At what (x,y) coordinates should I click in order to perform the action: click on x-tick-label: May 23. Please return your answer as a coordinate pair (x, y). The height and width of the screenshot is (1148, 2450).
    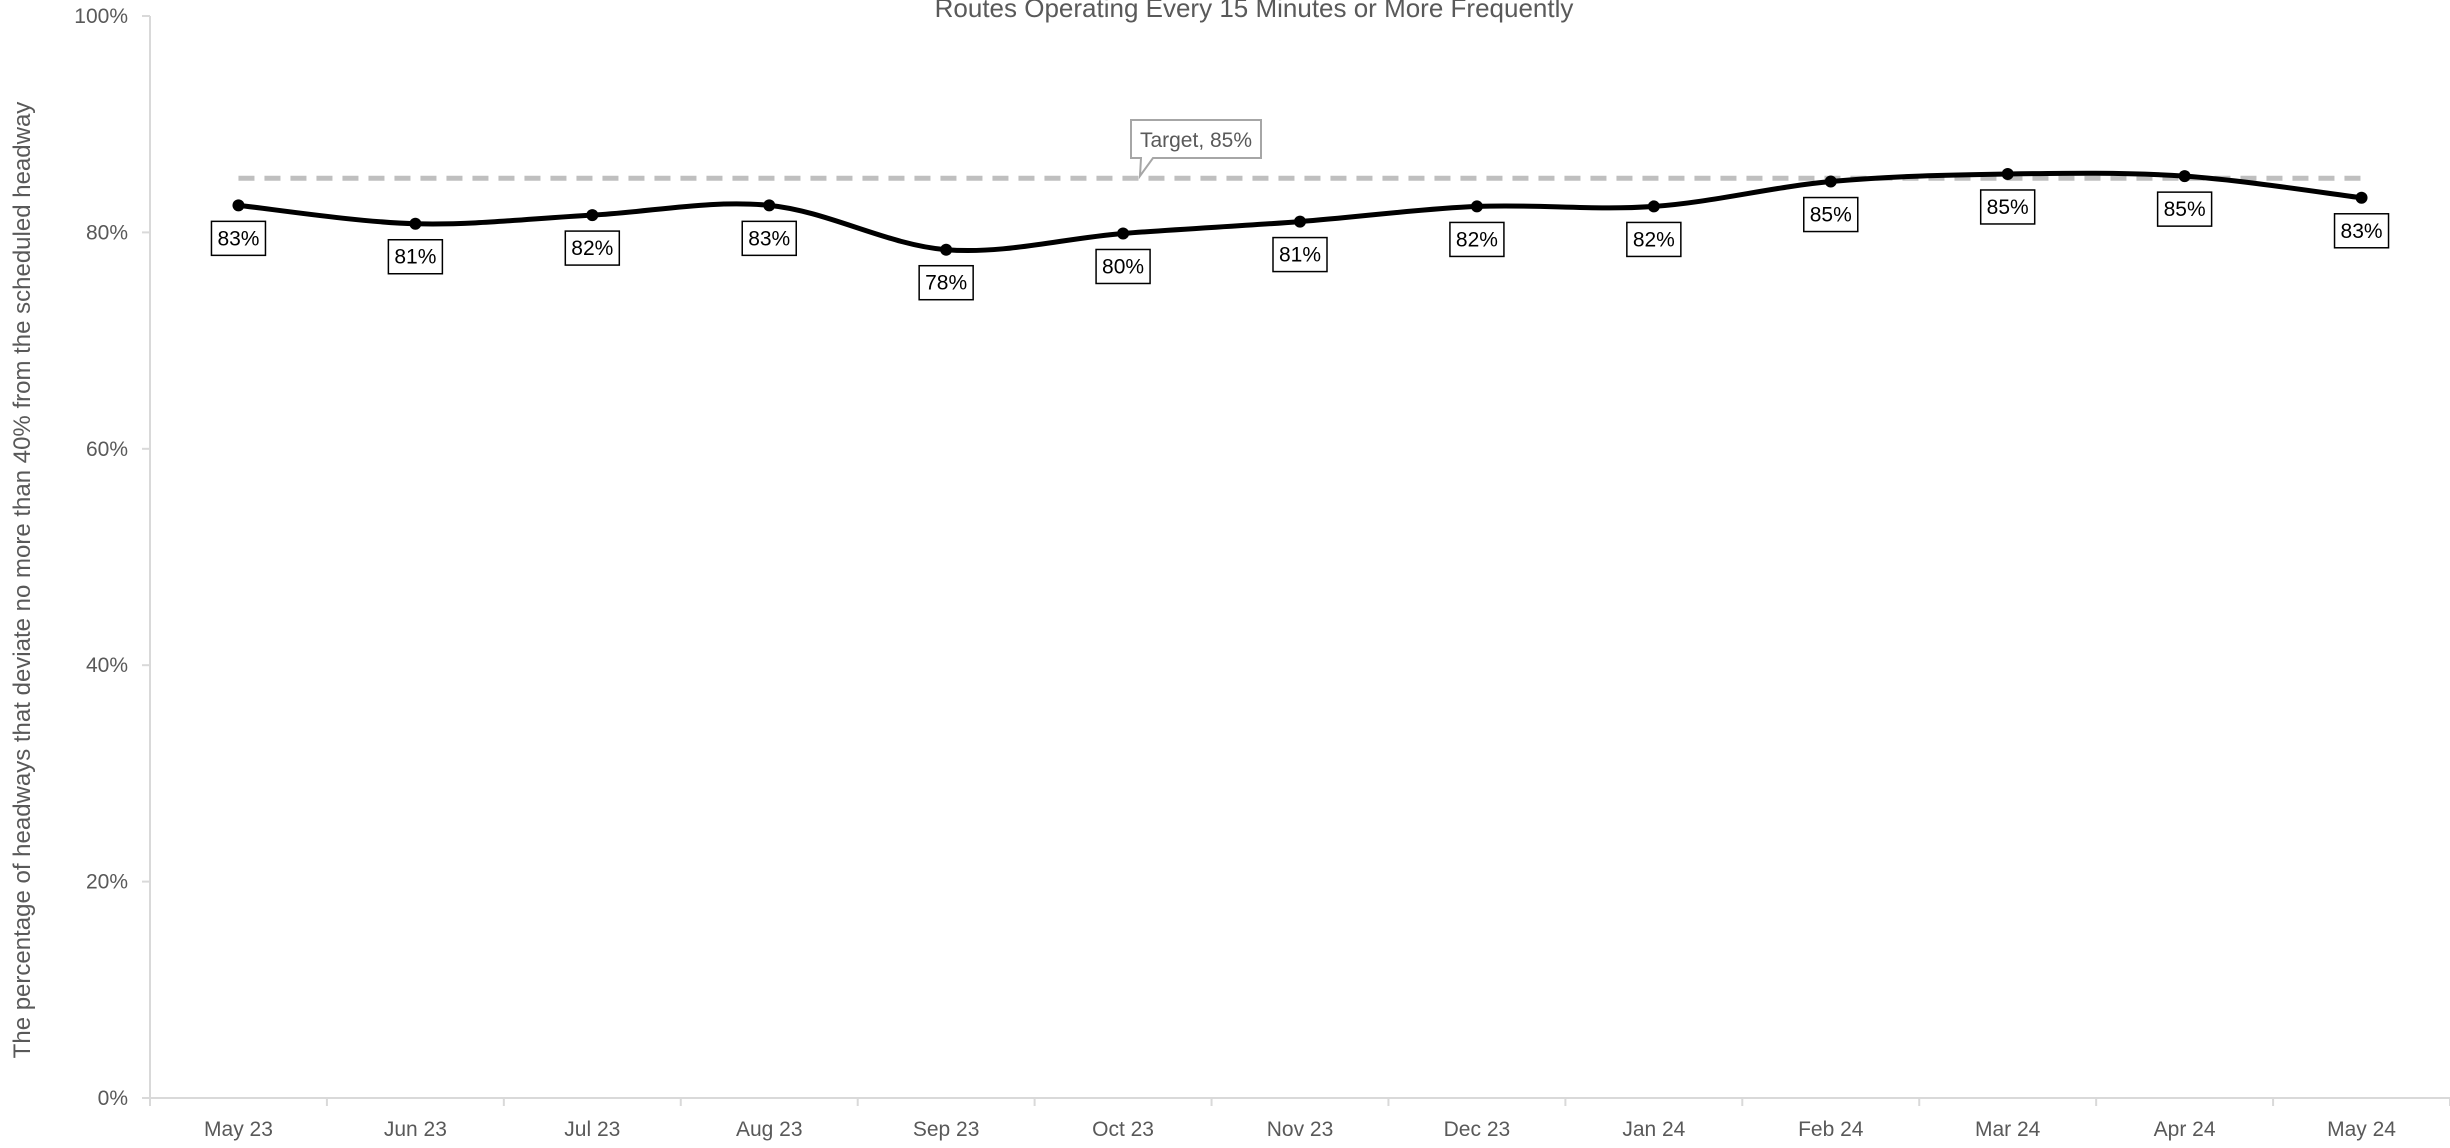
    Looking at the image, I should click on (238, 1129).